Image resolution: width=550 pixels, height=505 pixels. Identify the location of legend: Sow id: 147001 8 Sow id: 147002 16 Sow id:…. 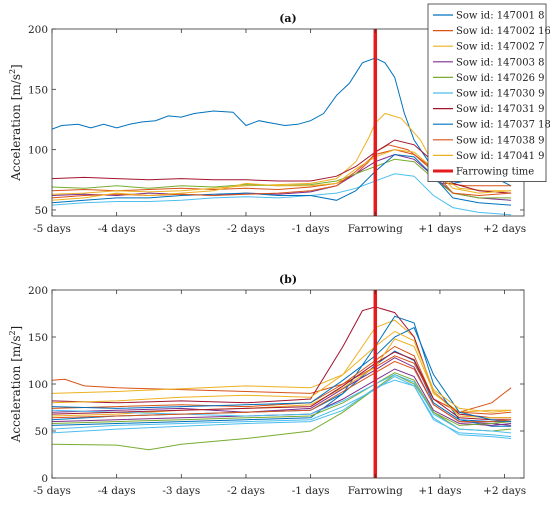
(488, 93).